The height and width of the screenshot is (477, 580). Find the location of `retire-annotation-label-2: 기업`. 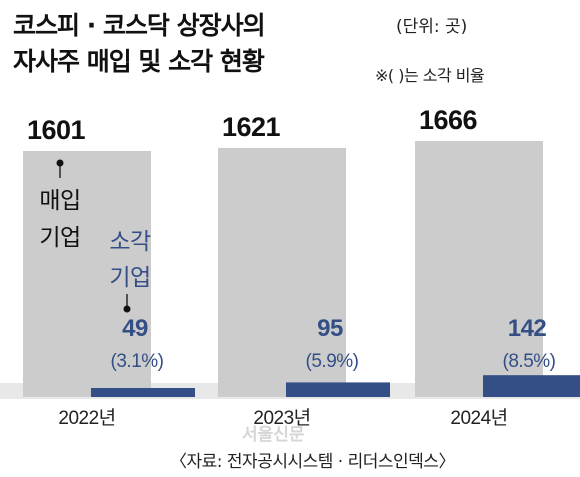

retire-annotation-label-2: 기업 is located at coordinates (129, 277).